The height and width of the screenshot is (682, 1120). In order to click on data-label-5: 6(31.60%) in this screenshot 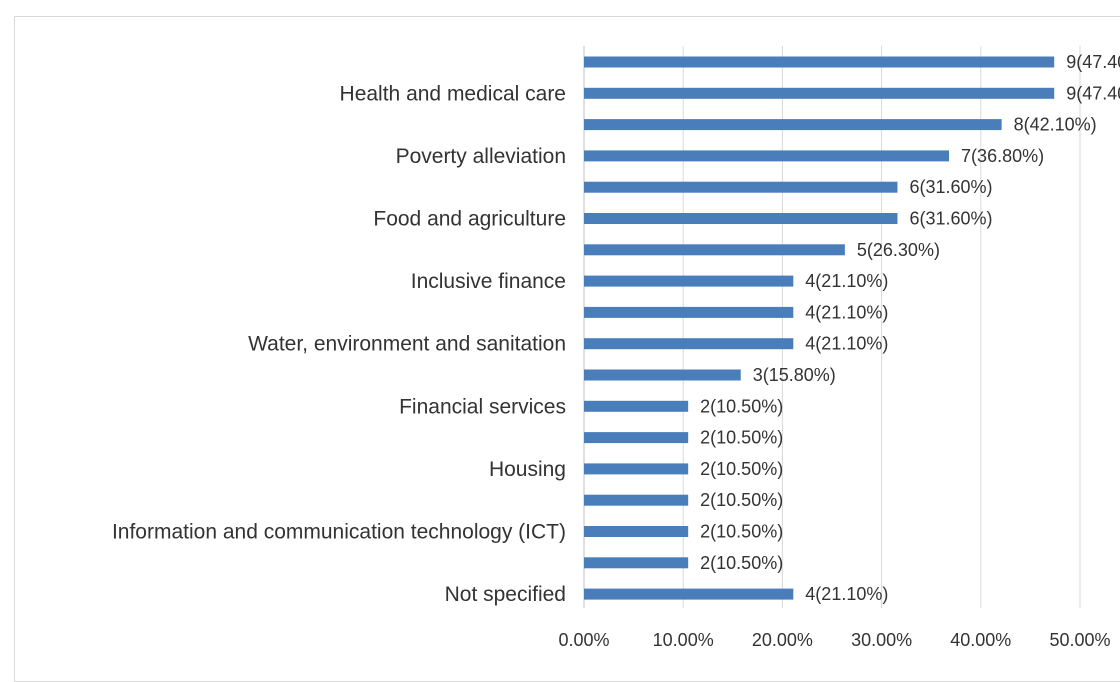, I will do `click(950, 219)`.